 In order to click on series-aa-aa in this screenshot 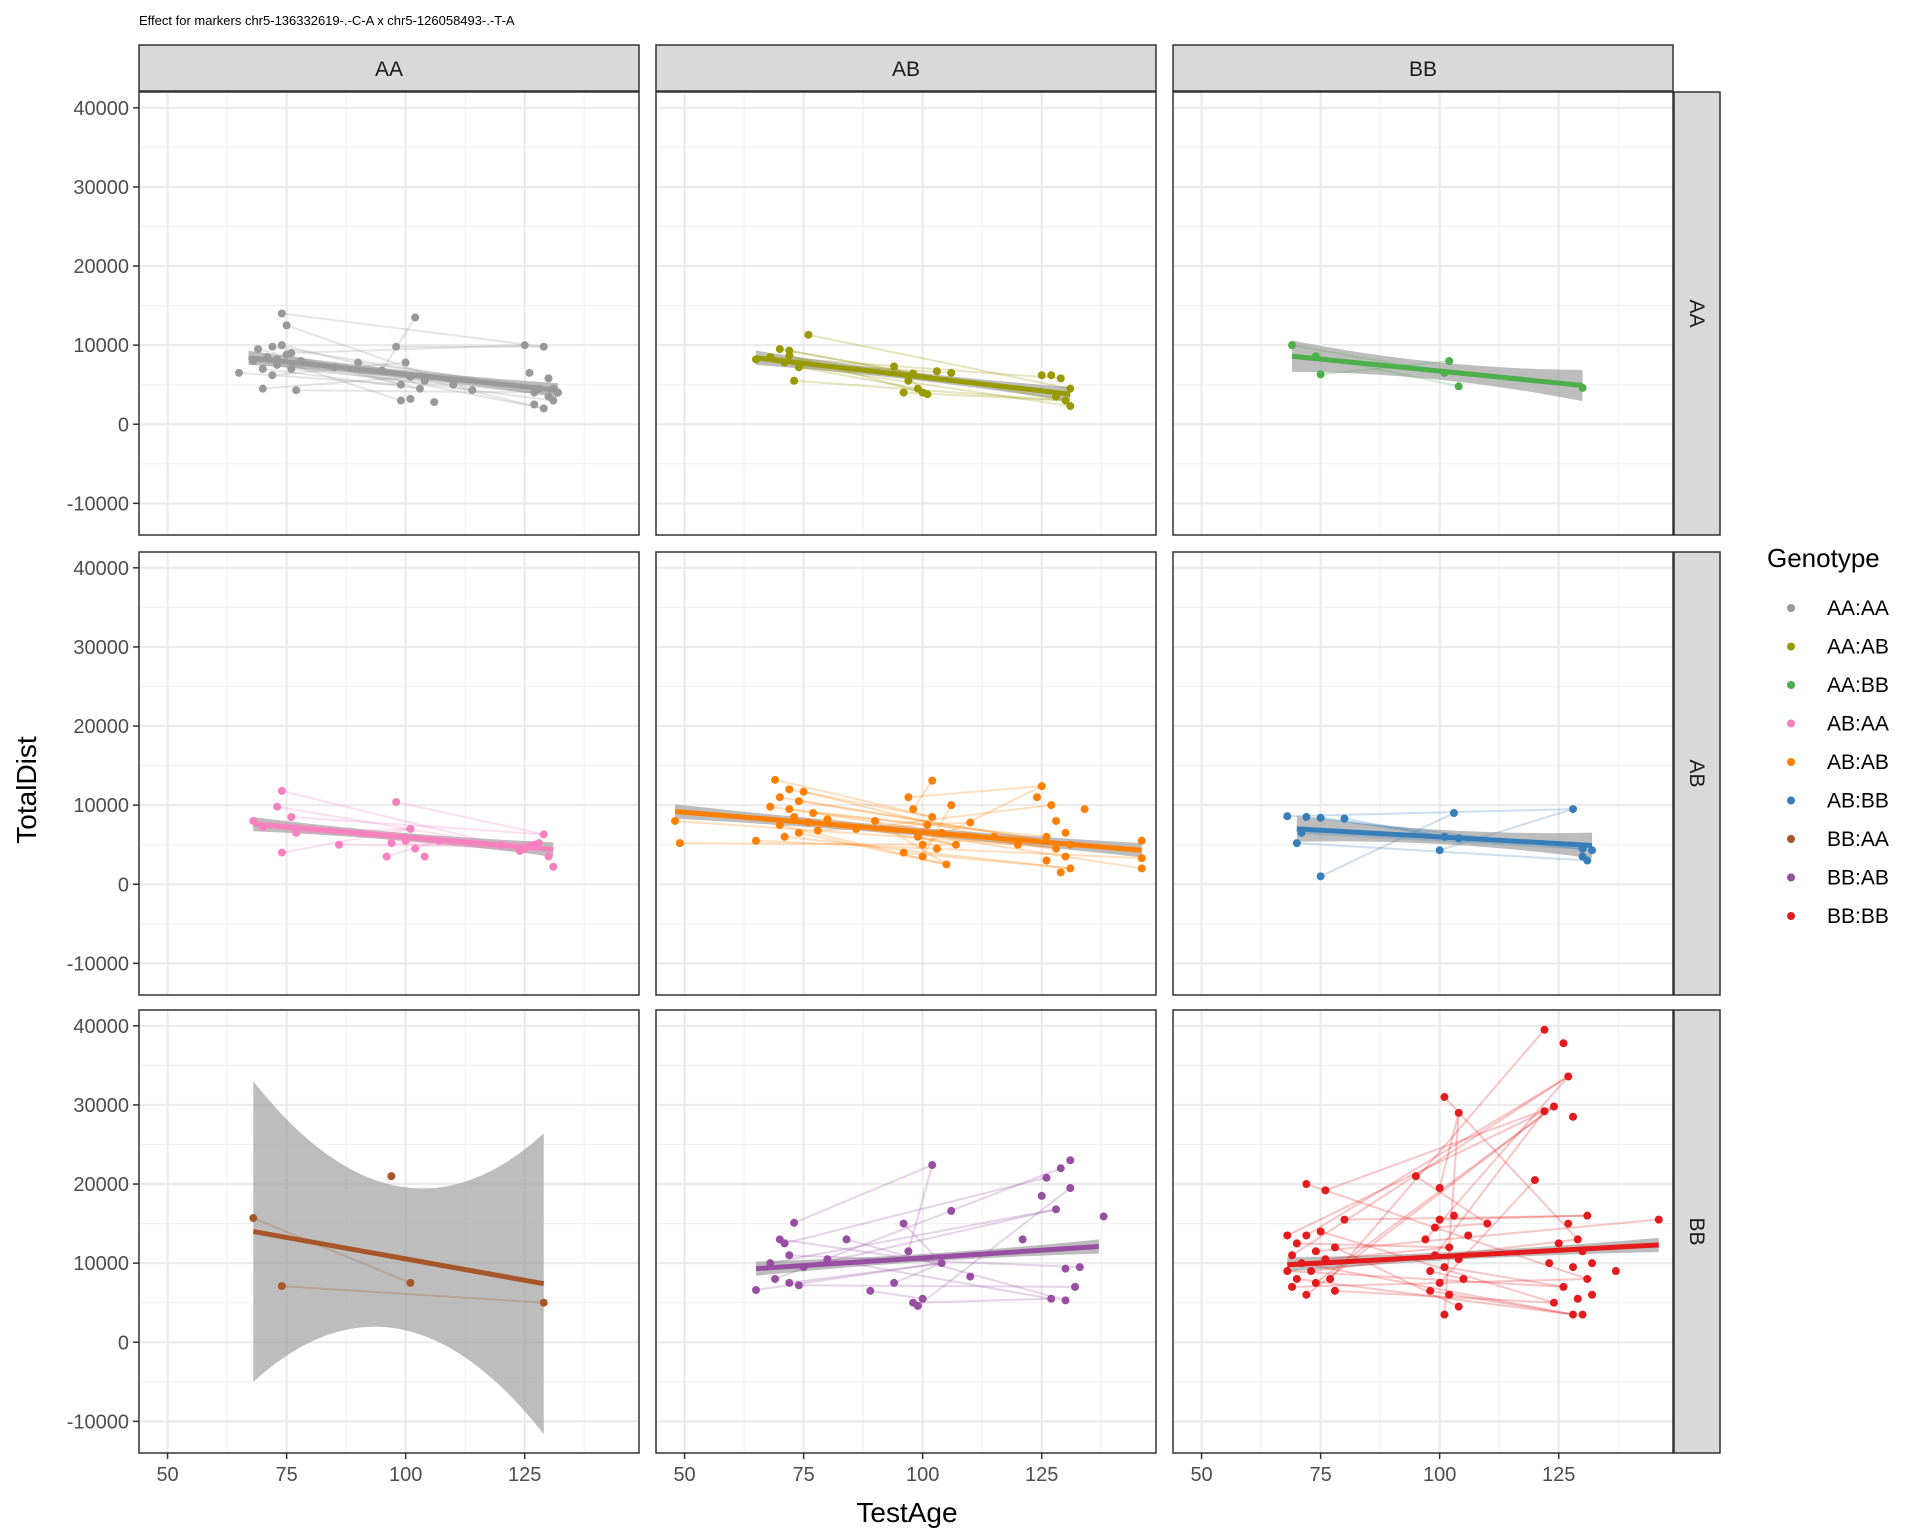, I will do `click(399, 361)`.